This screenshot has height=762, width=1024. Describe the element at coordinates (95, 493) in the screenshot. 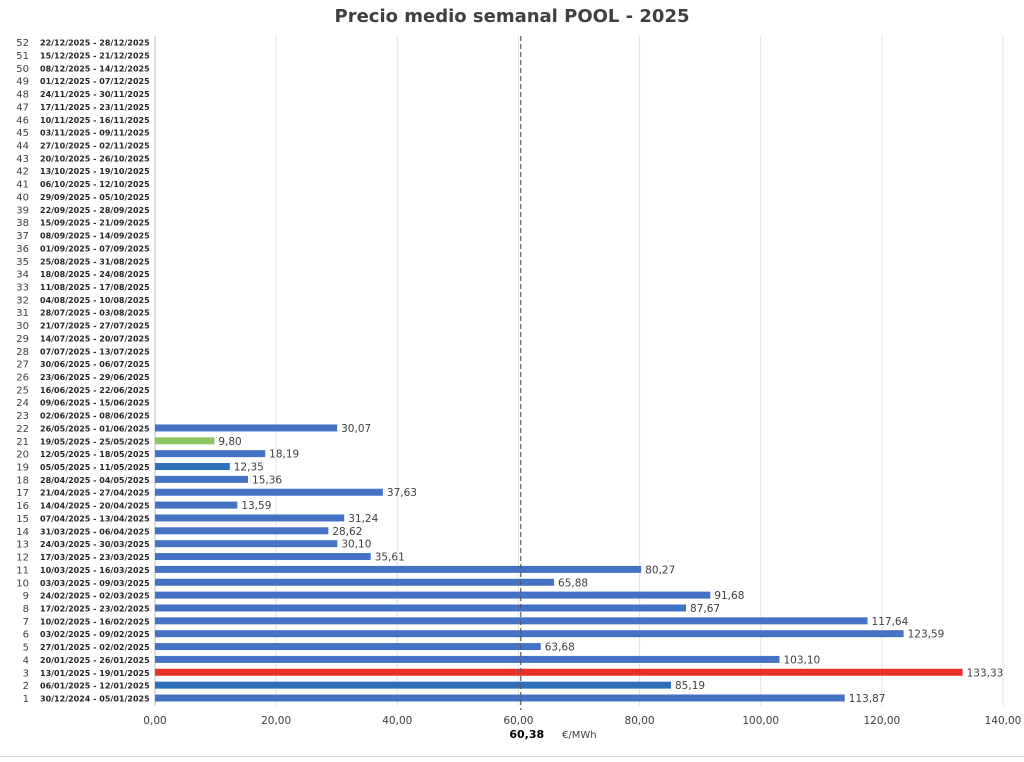

I see `week-range-label: 21/04/2025 - 27/04/2025` at that location.